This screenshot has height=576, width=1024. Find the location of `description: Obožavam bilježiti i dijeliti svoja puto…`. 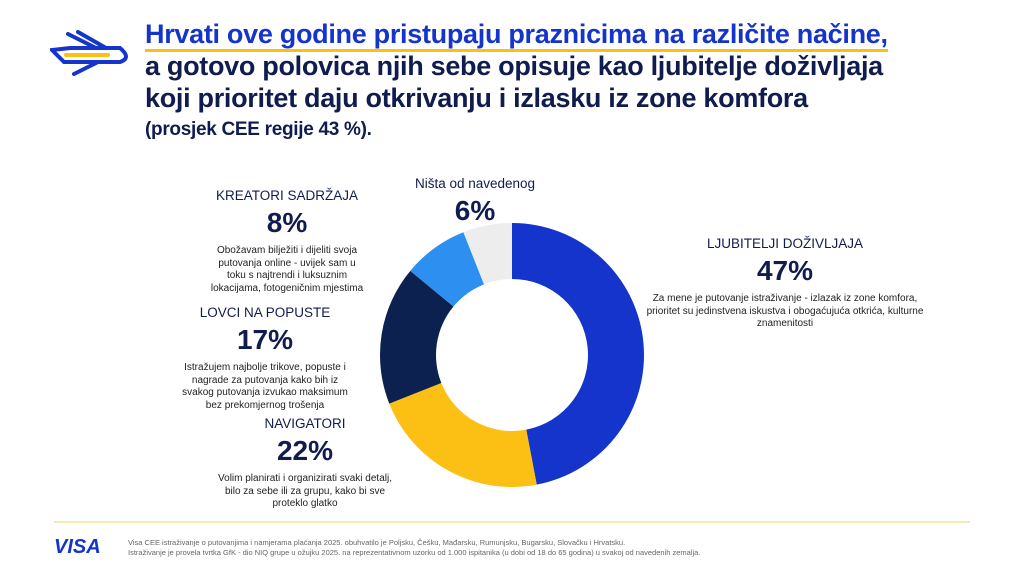

description: Obožavam bilježiti i dijeliti svoja puto… is located at coordinates (287, 269).